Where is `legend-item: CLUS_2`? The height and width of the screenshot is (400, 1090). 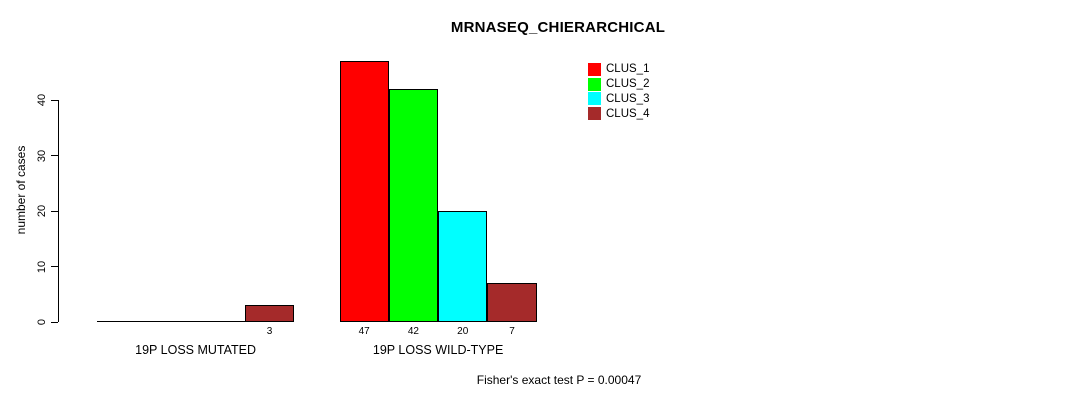 legend-item: CLUS_2 is located at coordinates (618, 84).